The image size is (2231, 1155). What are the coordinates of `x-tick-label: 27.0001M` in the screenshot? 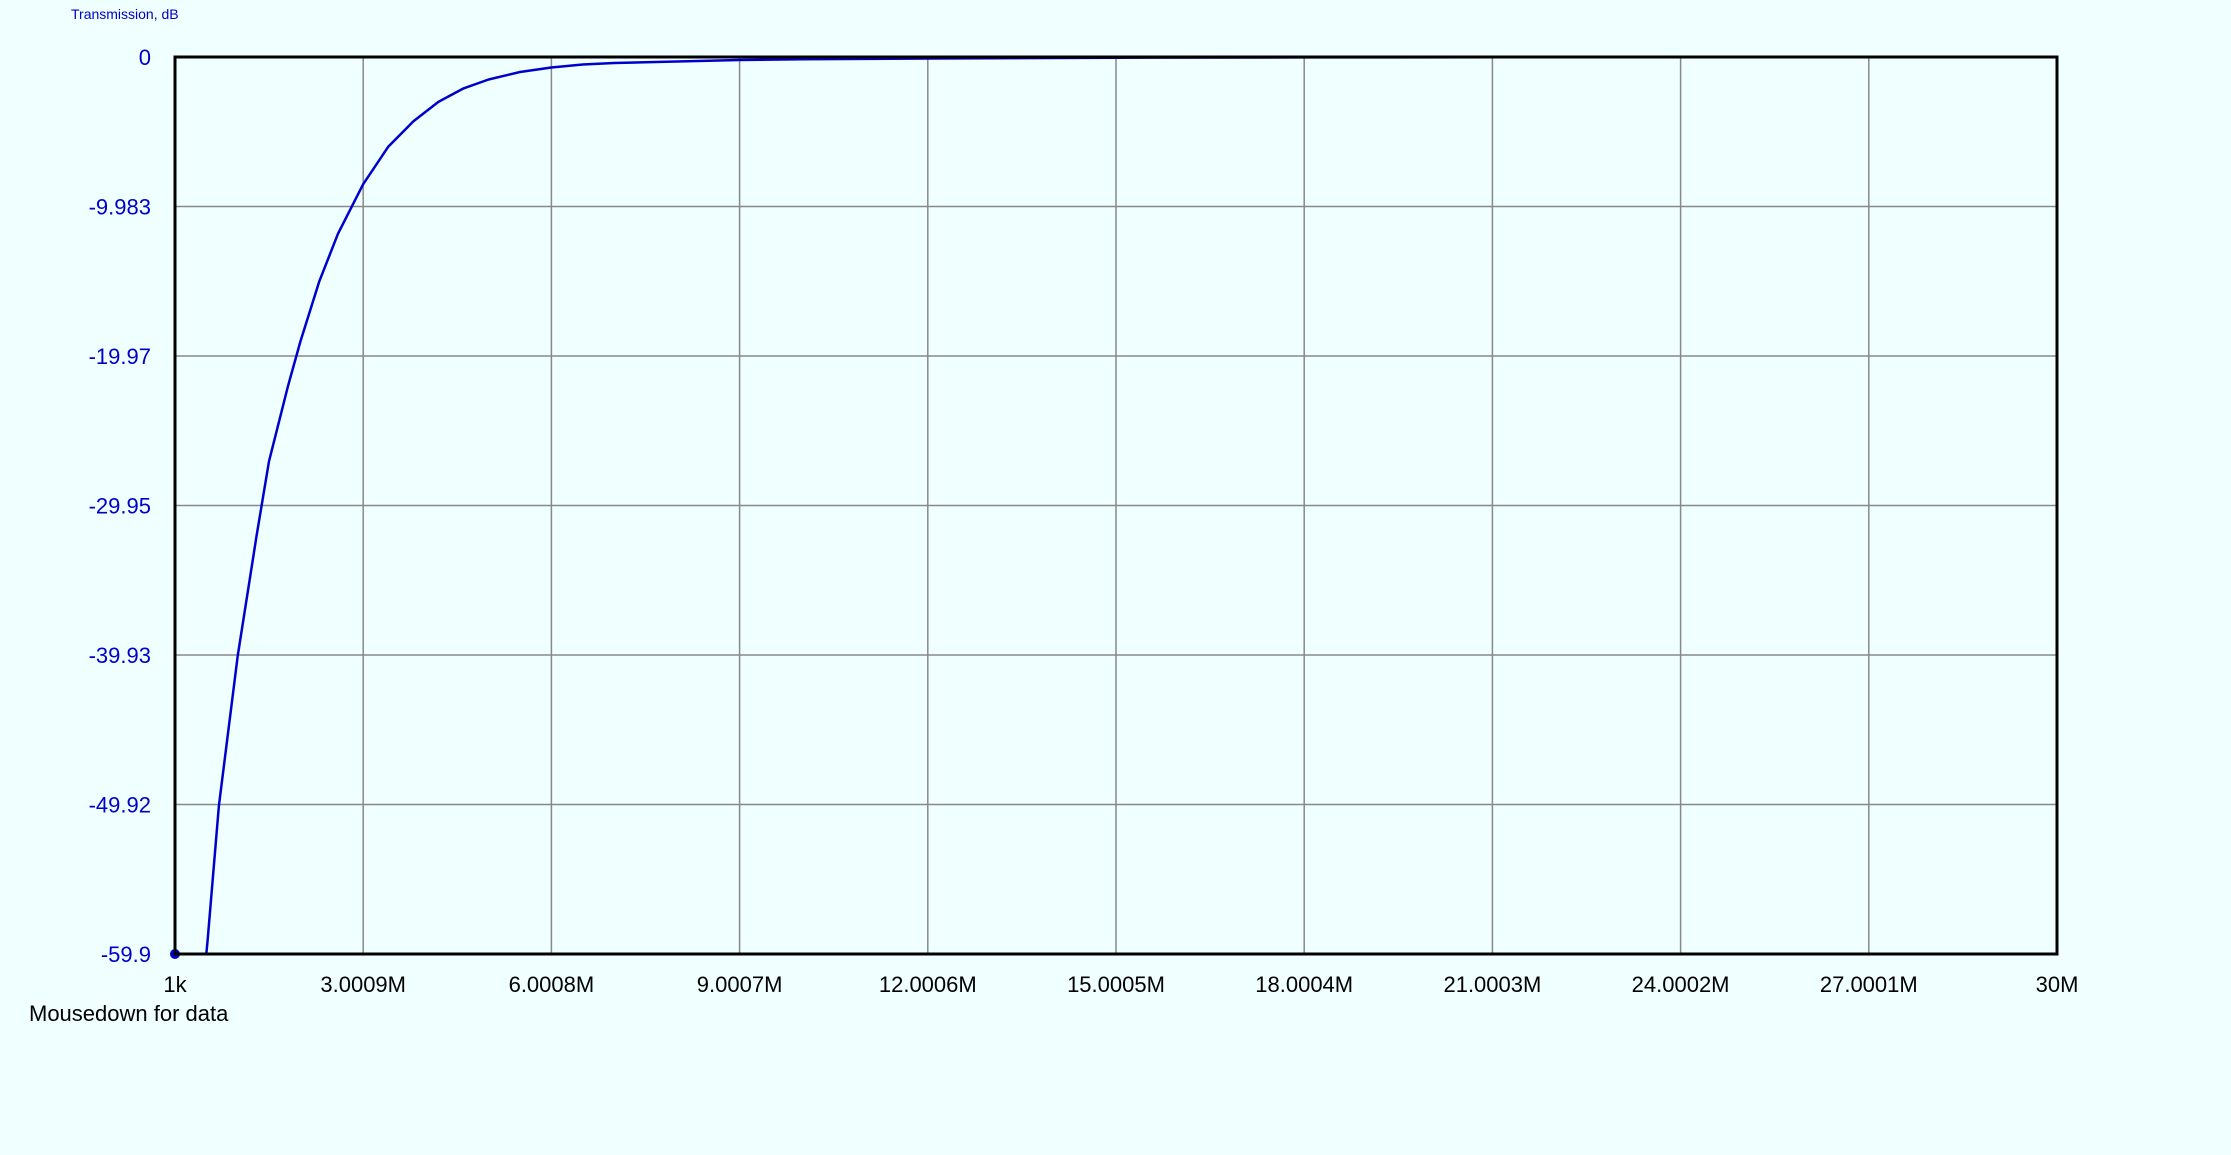 It's located at (1869, 984).